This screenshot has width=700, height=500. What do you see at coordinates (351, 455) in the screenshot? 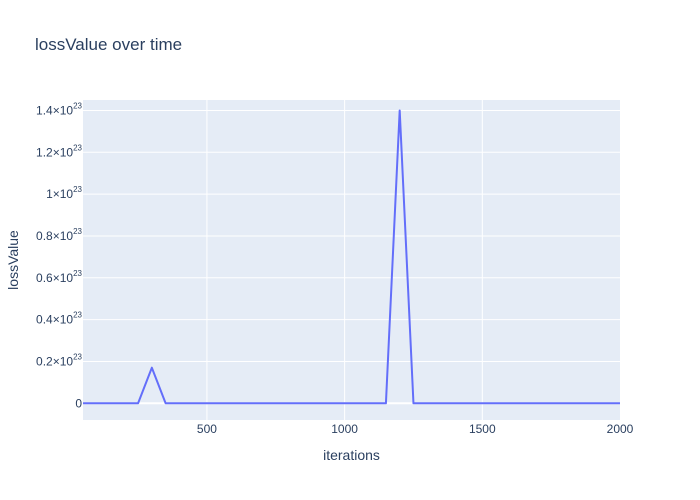
I see `x-axis-title: iterations` at bounding box center [351, 455].